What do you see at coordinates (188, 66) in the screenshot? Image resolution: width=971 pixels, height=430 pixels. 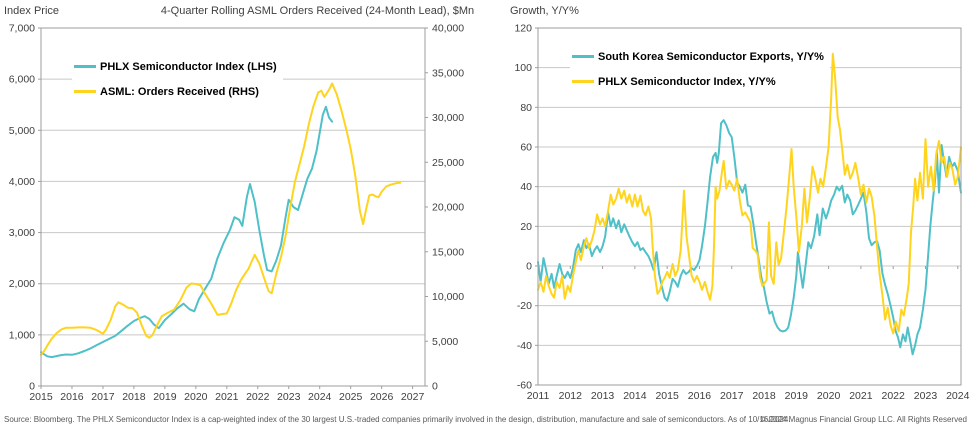 I see `legend-label: PHLX Semiconductor Index (LHS)` at bounding box center [188, 66].